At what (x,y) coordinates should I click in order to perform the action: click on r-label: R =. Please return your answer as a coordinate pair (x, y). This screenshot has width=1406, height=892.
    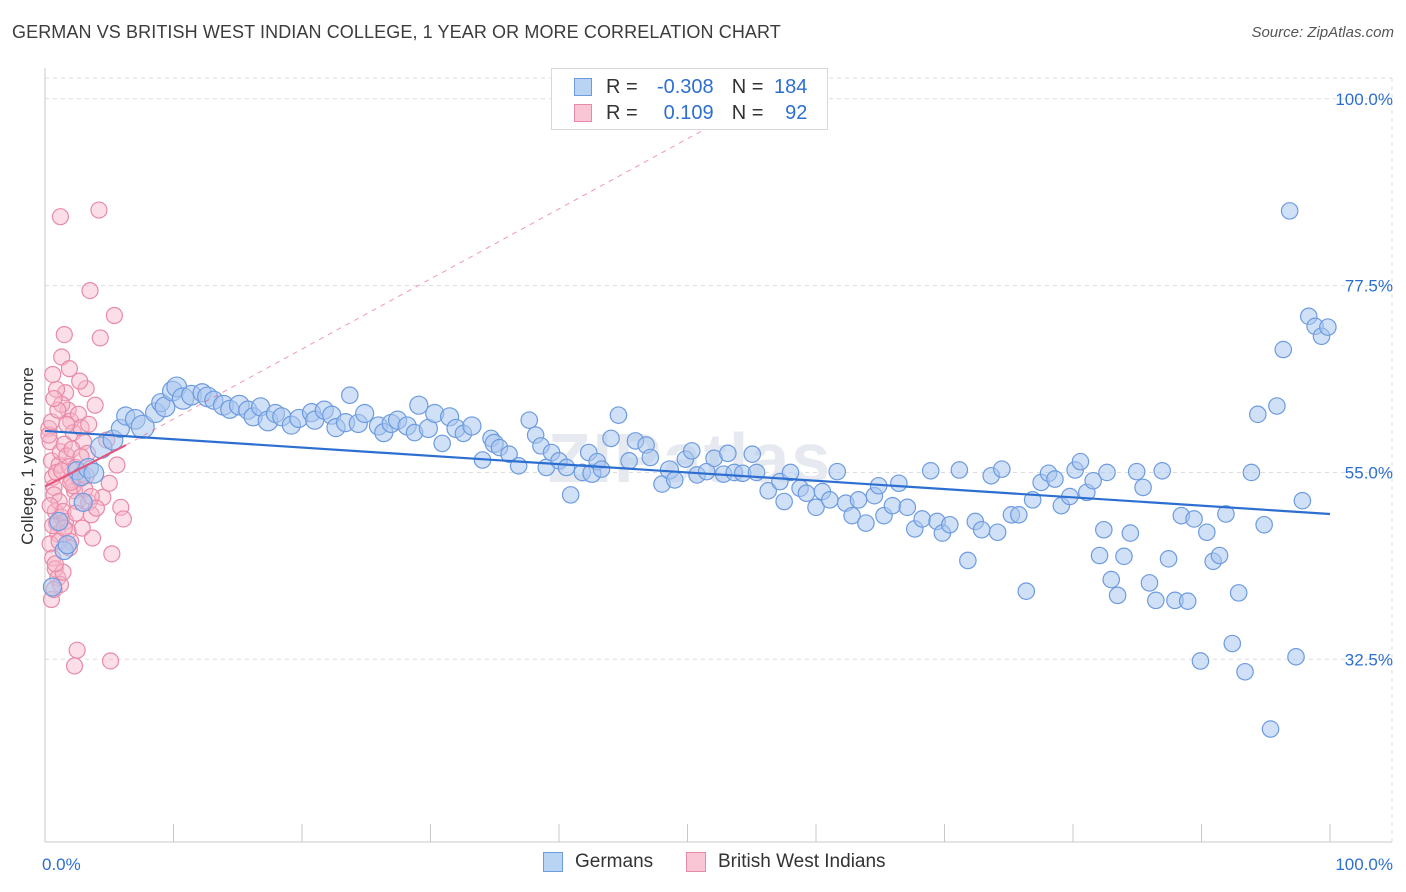
    Looking at the image, I should click on (622, 86).